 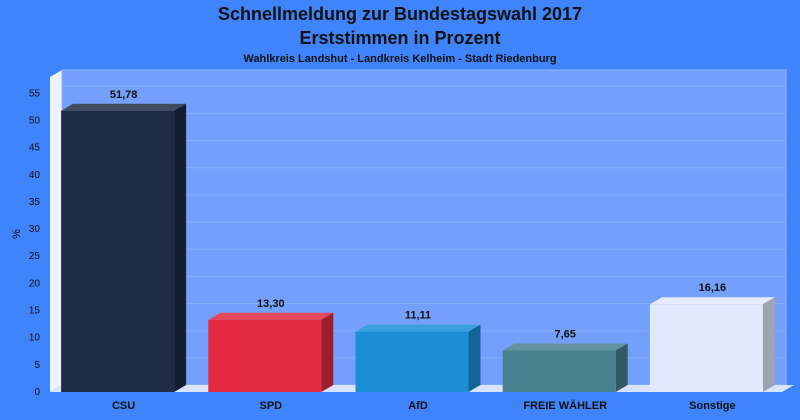 I want to click on y-tick-label: 10, so click(x=35, y=338).